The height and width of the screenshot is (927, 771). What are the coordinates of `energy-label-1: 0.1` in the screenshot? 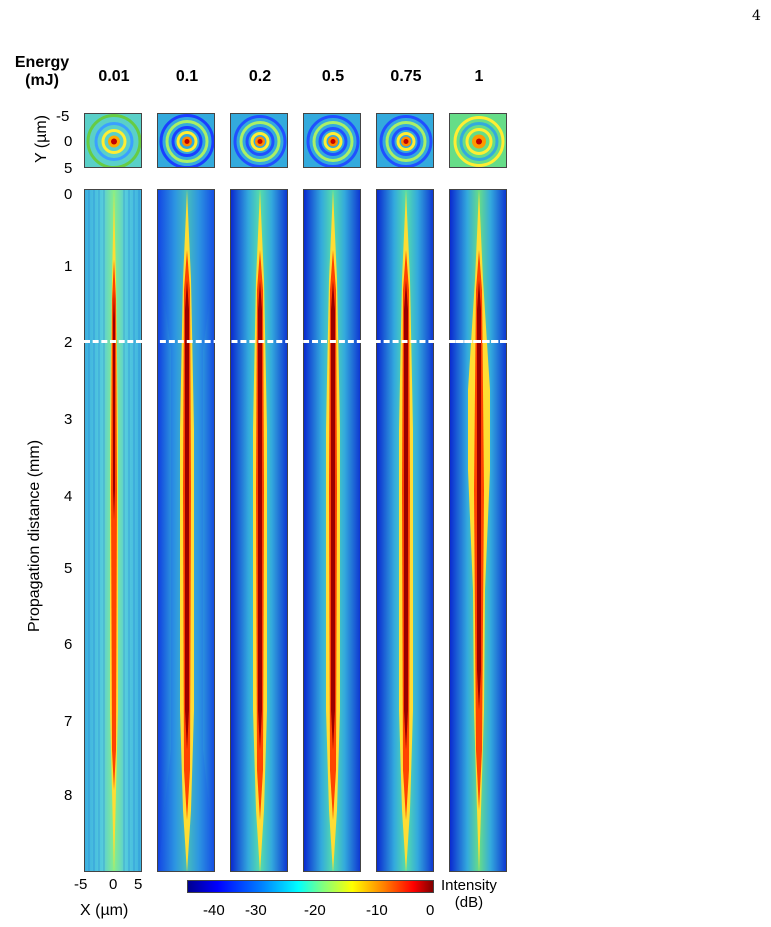 It's located at (187, 76).